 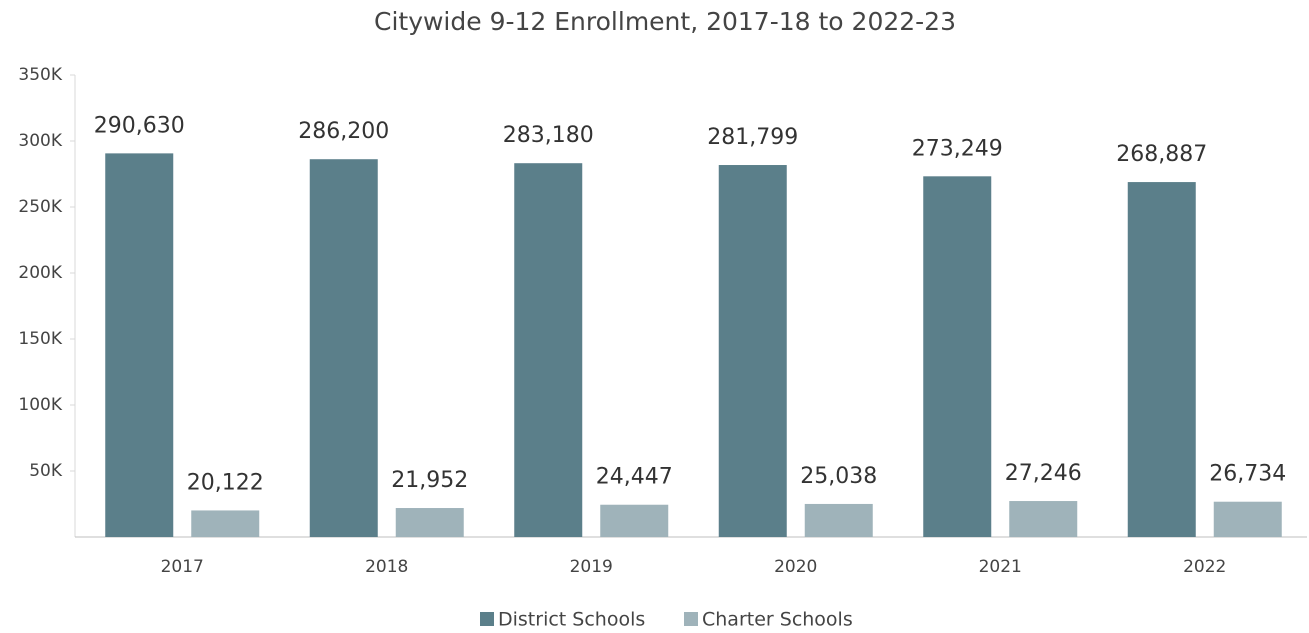 What do you see at coordinates (182, 567) in the screenshot?
I see `x-tick-label: 2017` at bounding box center [182, 567].